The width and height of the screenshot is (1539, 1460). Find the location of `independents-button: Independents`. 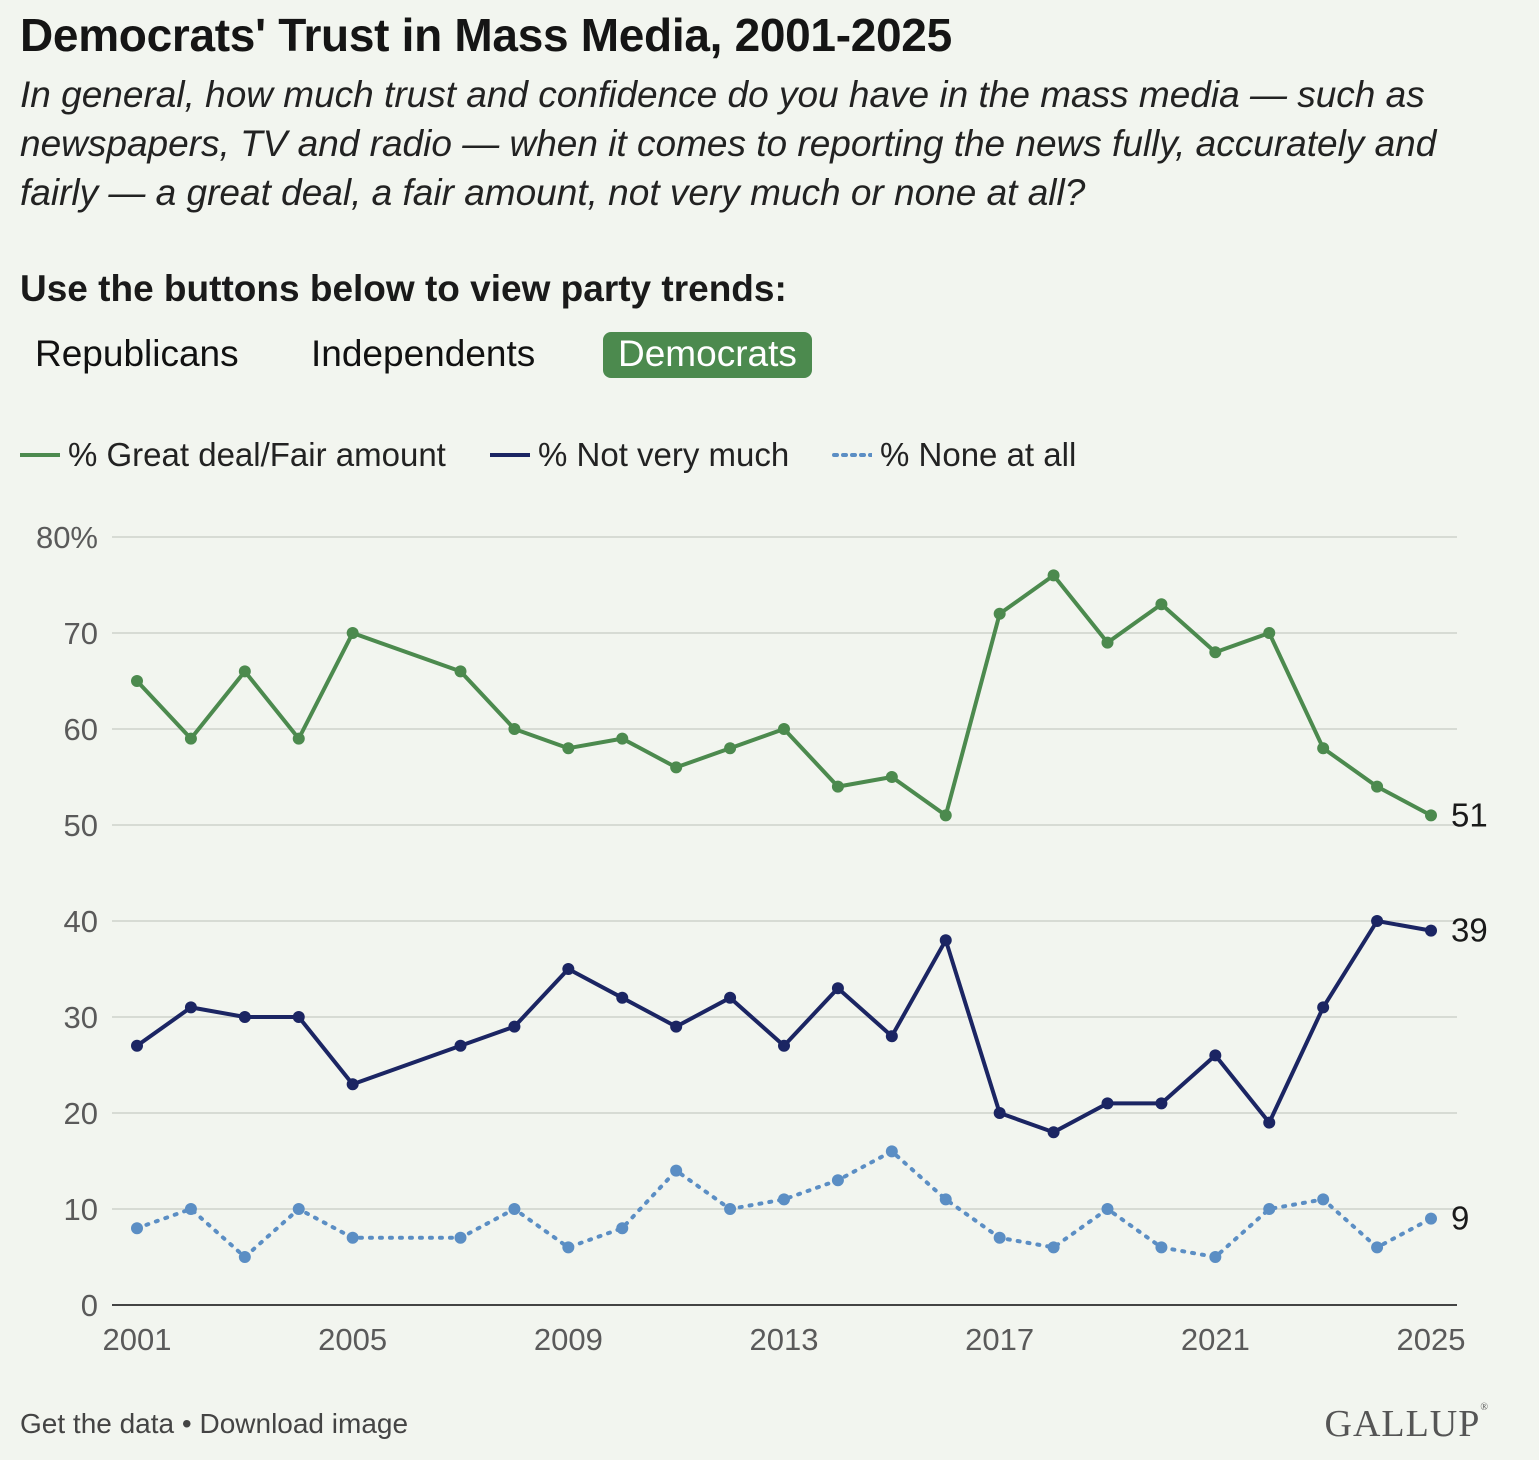

independents-button: Independents is located at coordinates (423, 353).